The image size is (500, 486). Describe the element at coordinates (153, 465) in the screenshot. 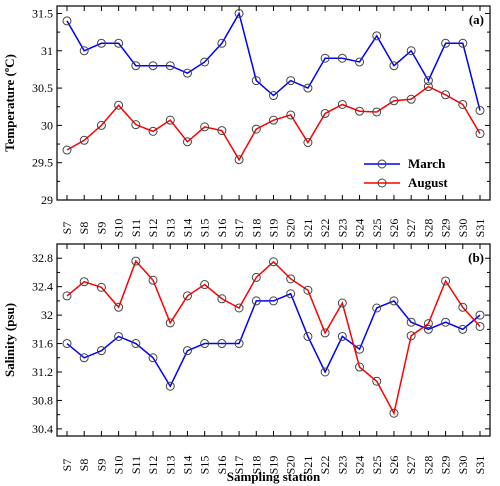

I see `x-tick-label-s12: S12` at that location.